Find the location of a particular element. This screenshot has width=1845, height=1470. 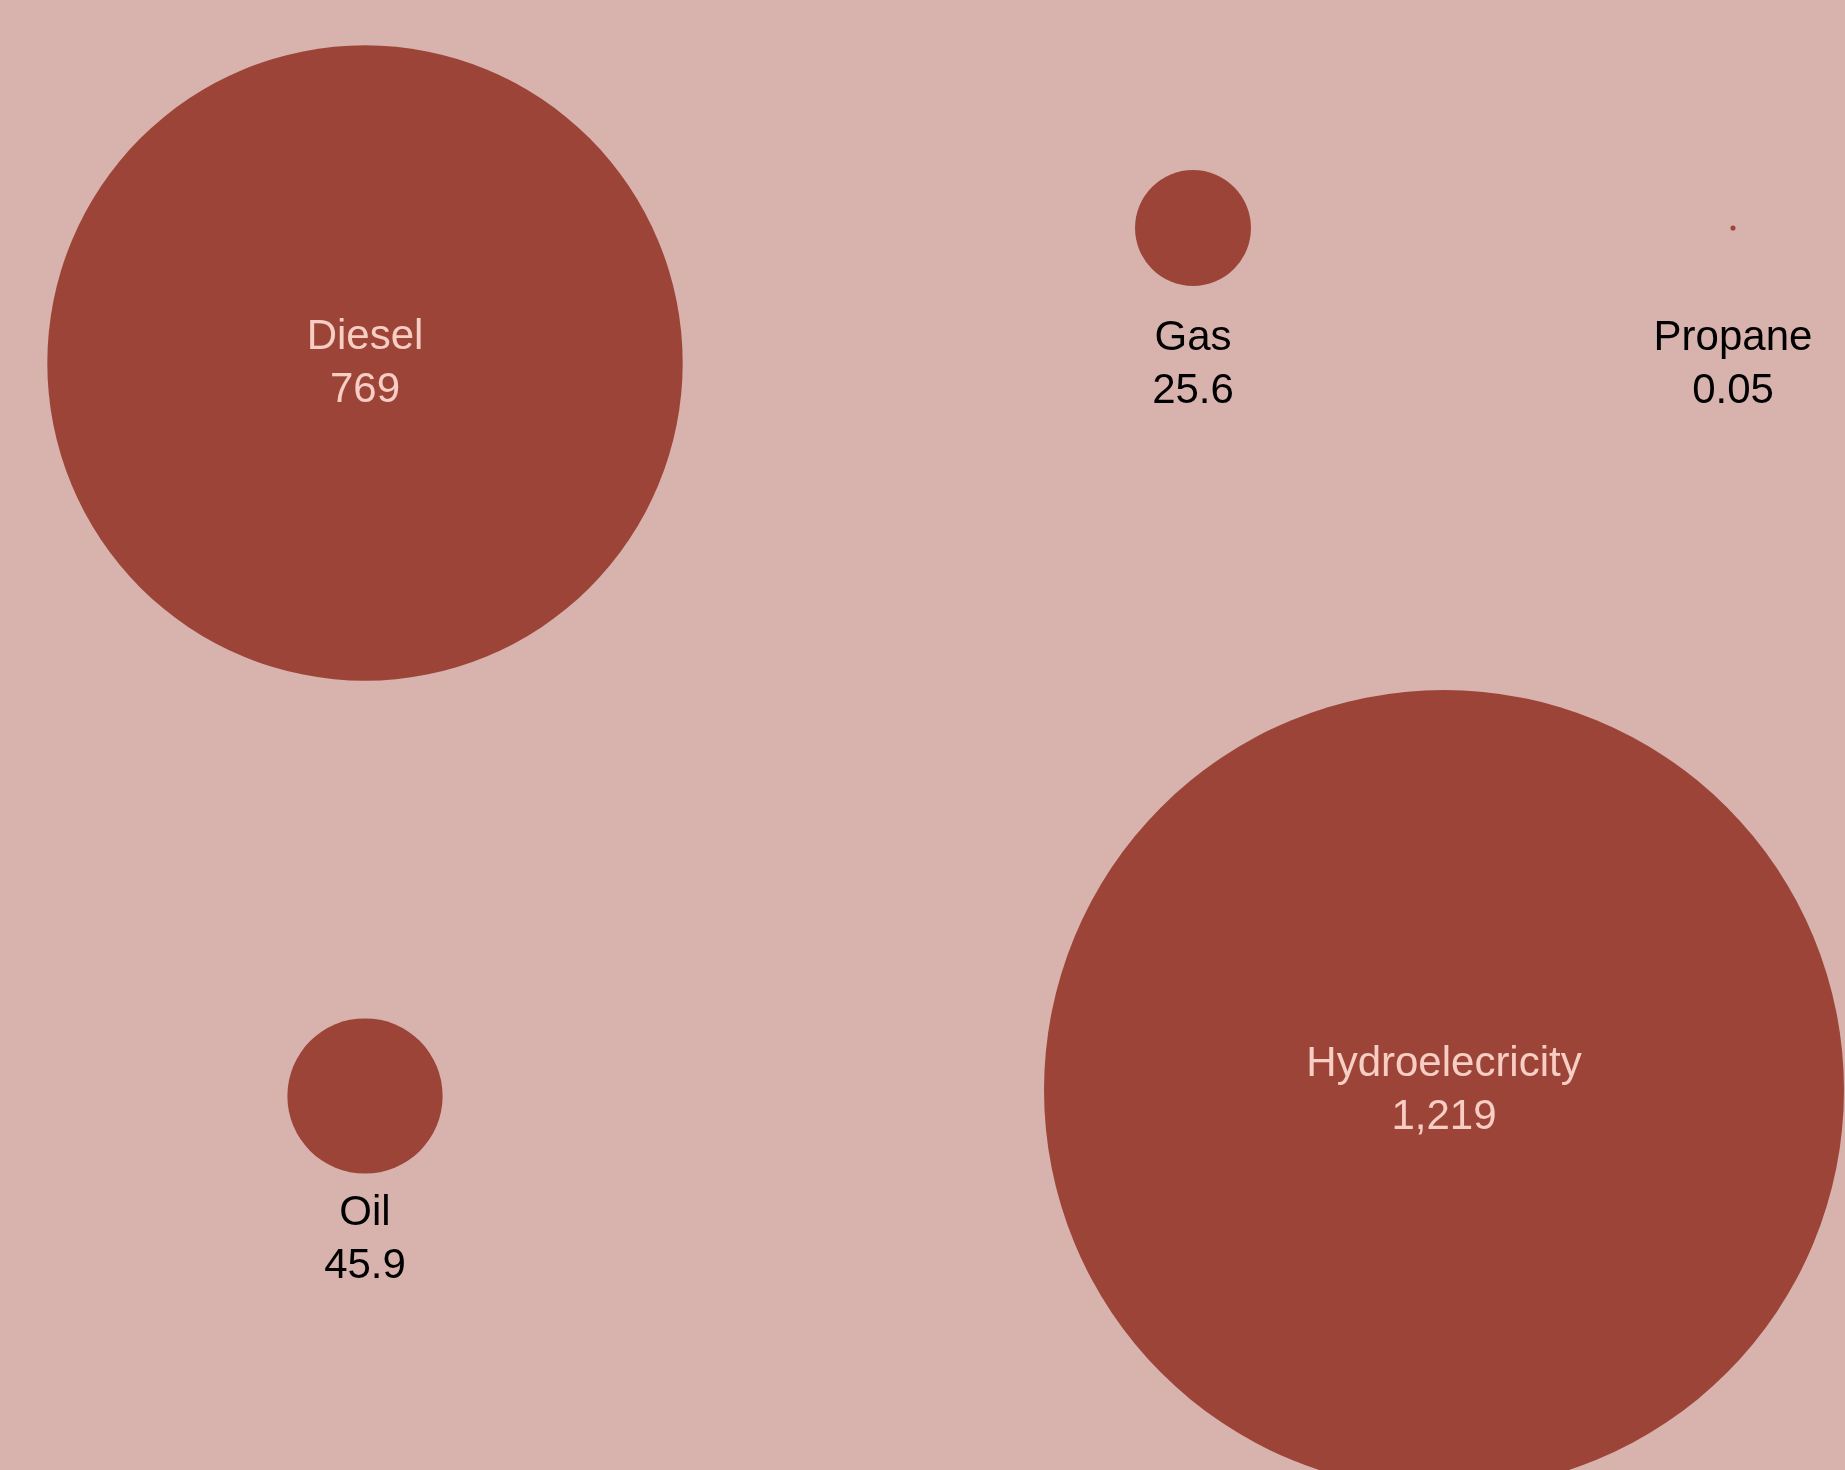

data-label: 1,219 is located at coordinates (1444, 1114).